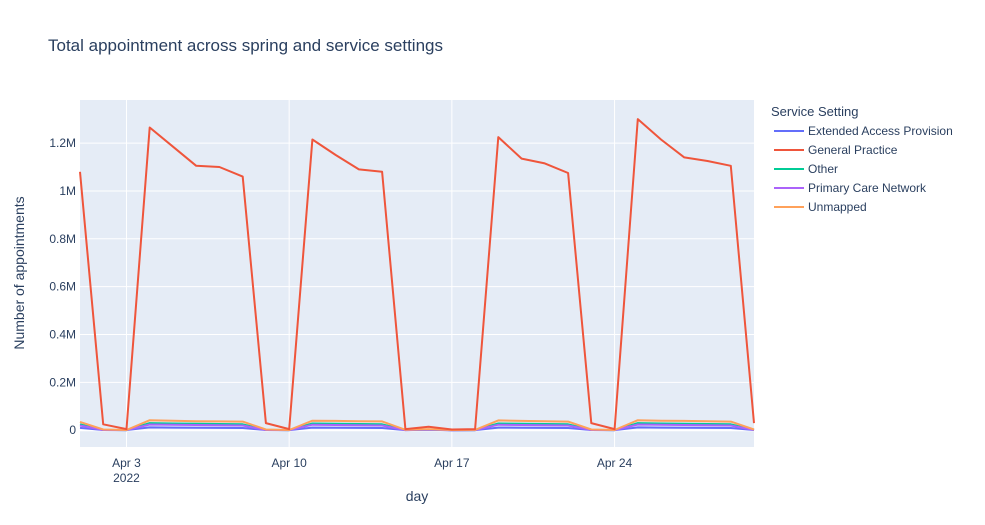 Image resolution: width=985 pixels, height=525 pixels. Describe the element at coordinates (615, 463) in the screenshot. I see `x-tick-label: Apr 24` at that location.